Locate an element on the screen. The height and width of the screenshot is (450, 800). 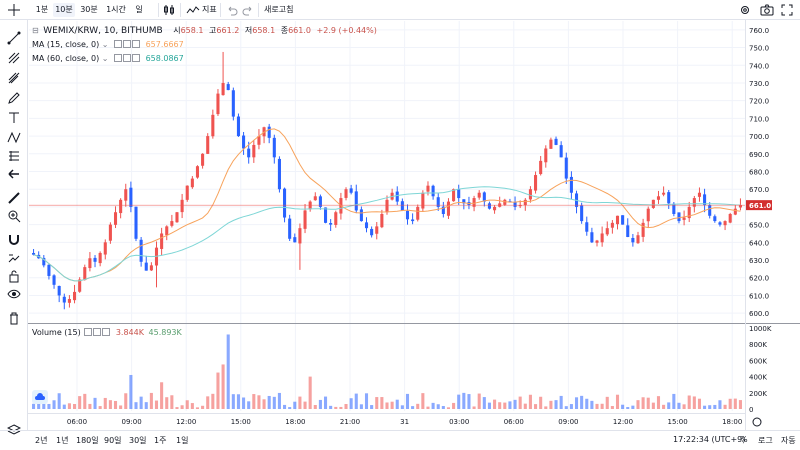
low-value: 658.1 is located at coordinates (264, 30).